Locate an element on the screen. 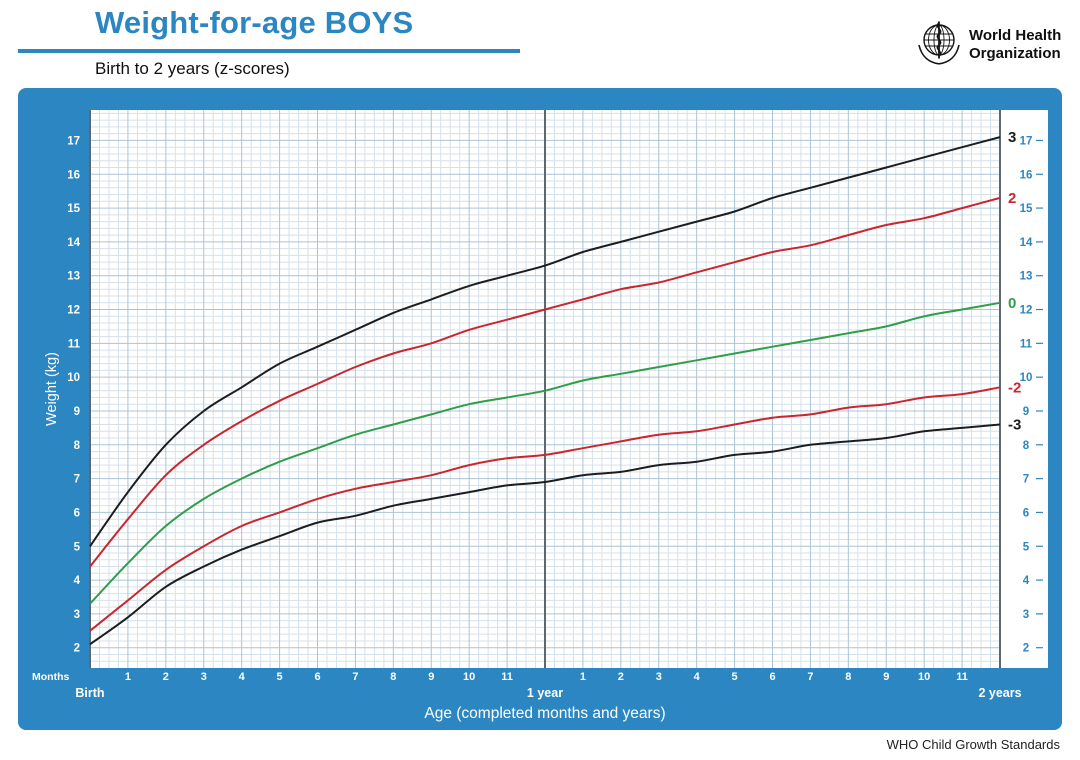 The width and height of the screenshot is (1080, 760). page-title: Weight-for-age BOYS is located at coordinates (254, 22).